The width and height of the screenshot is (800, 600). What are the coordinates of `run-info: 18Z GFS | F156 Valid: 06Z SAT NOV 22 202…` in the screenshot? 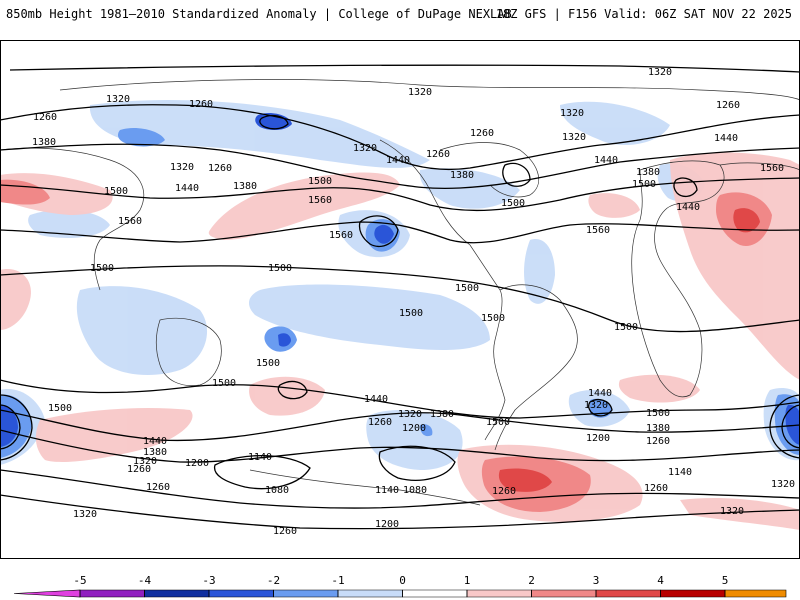 It's located at (643, 14).